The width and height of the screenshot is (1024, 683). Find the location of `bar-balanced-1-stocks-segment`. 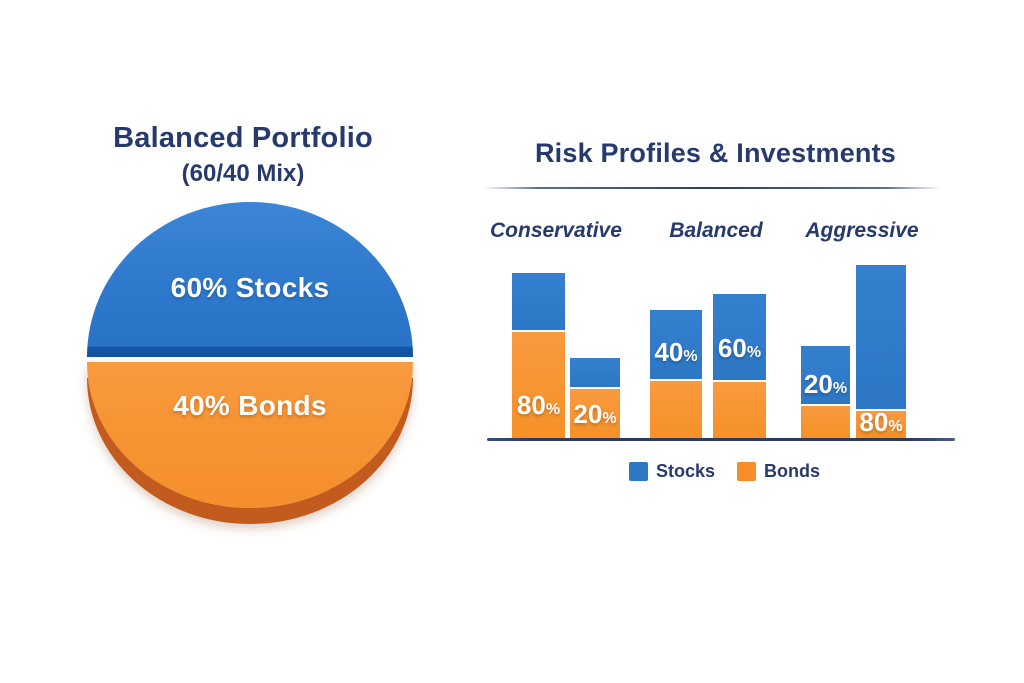

bar-balanced-1-stocks-segment is located at coordinates (676, 344).